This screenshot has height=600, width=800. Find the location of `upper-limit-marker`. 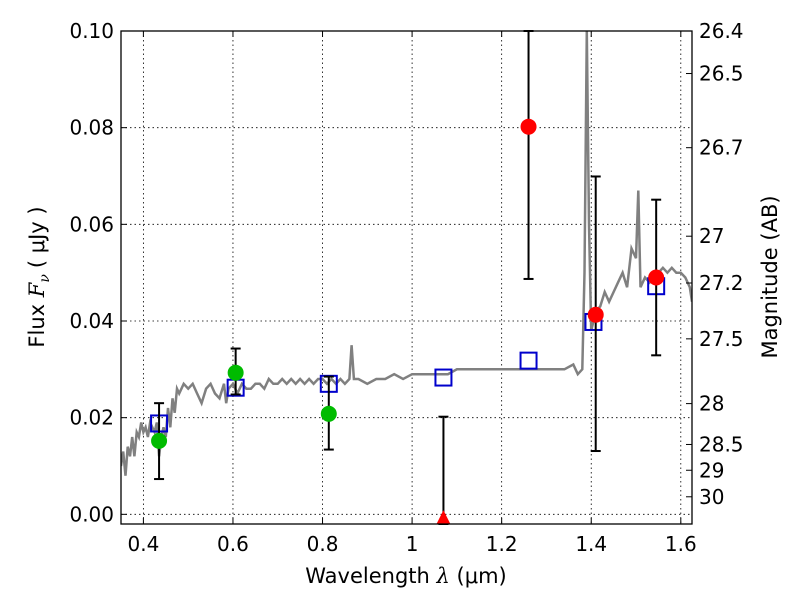

upper-limit-marker is located at coordinates (443, 517).